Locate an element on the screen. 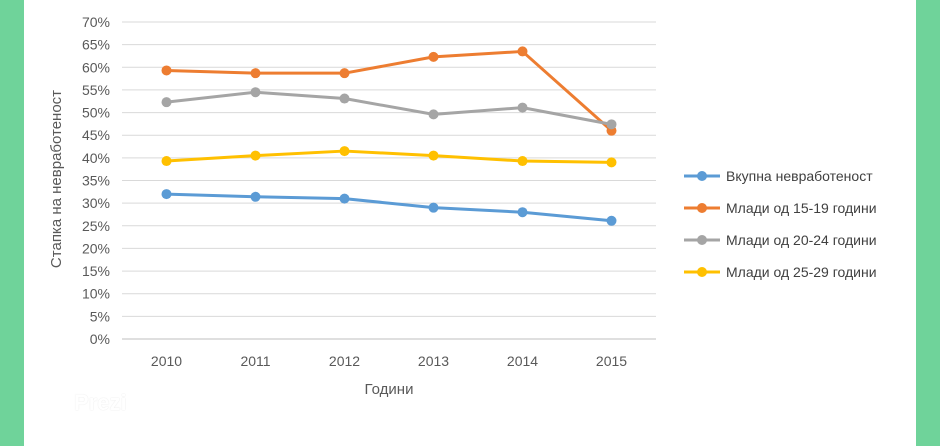  legend-label: Вкупна невработеност is located at coordinates (799, 176).